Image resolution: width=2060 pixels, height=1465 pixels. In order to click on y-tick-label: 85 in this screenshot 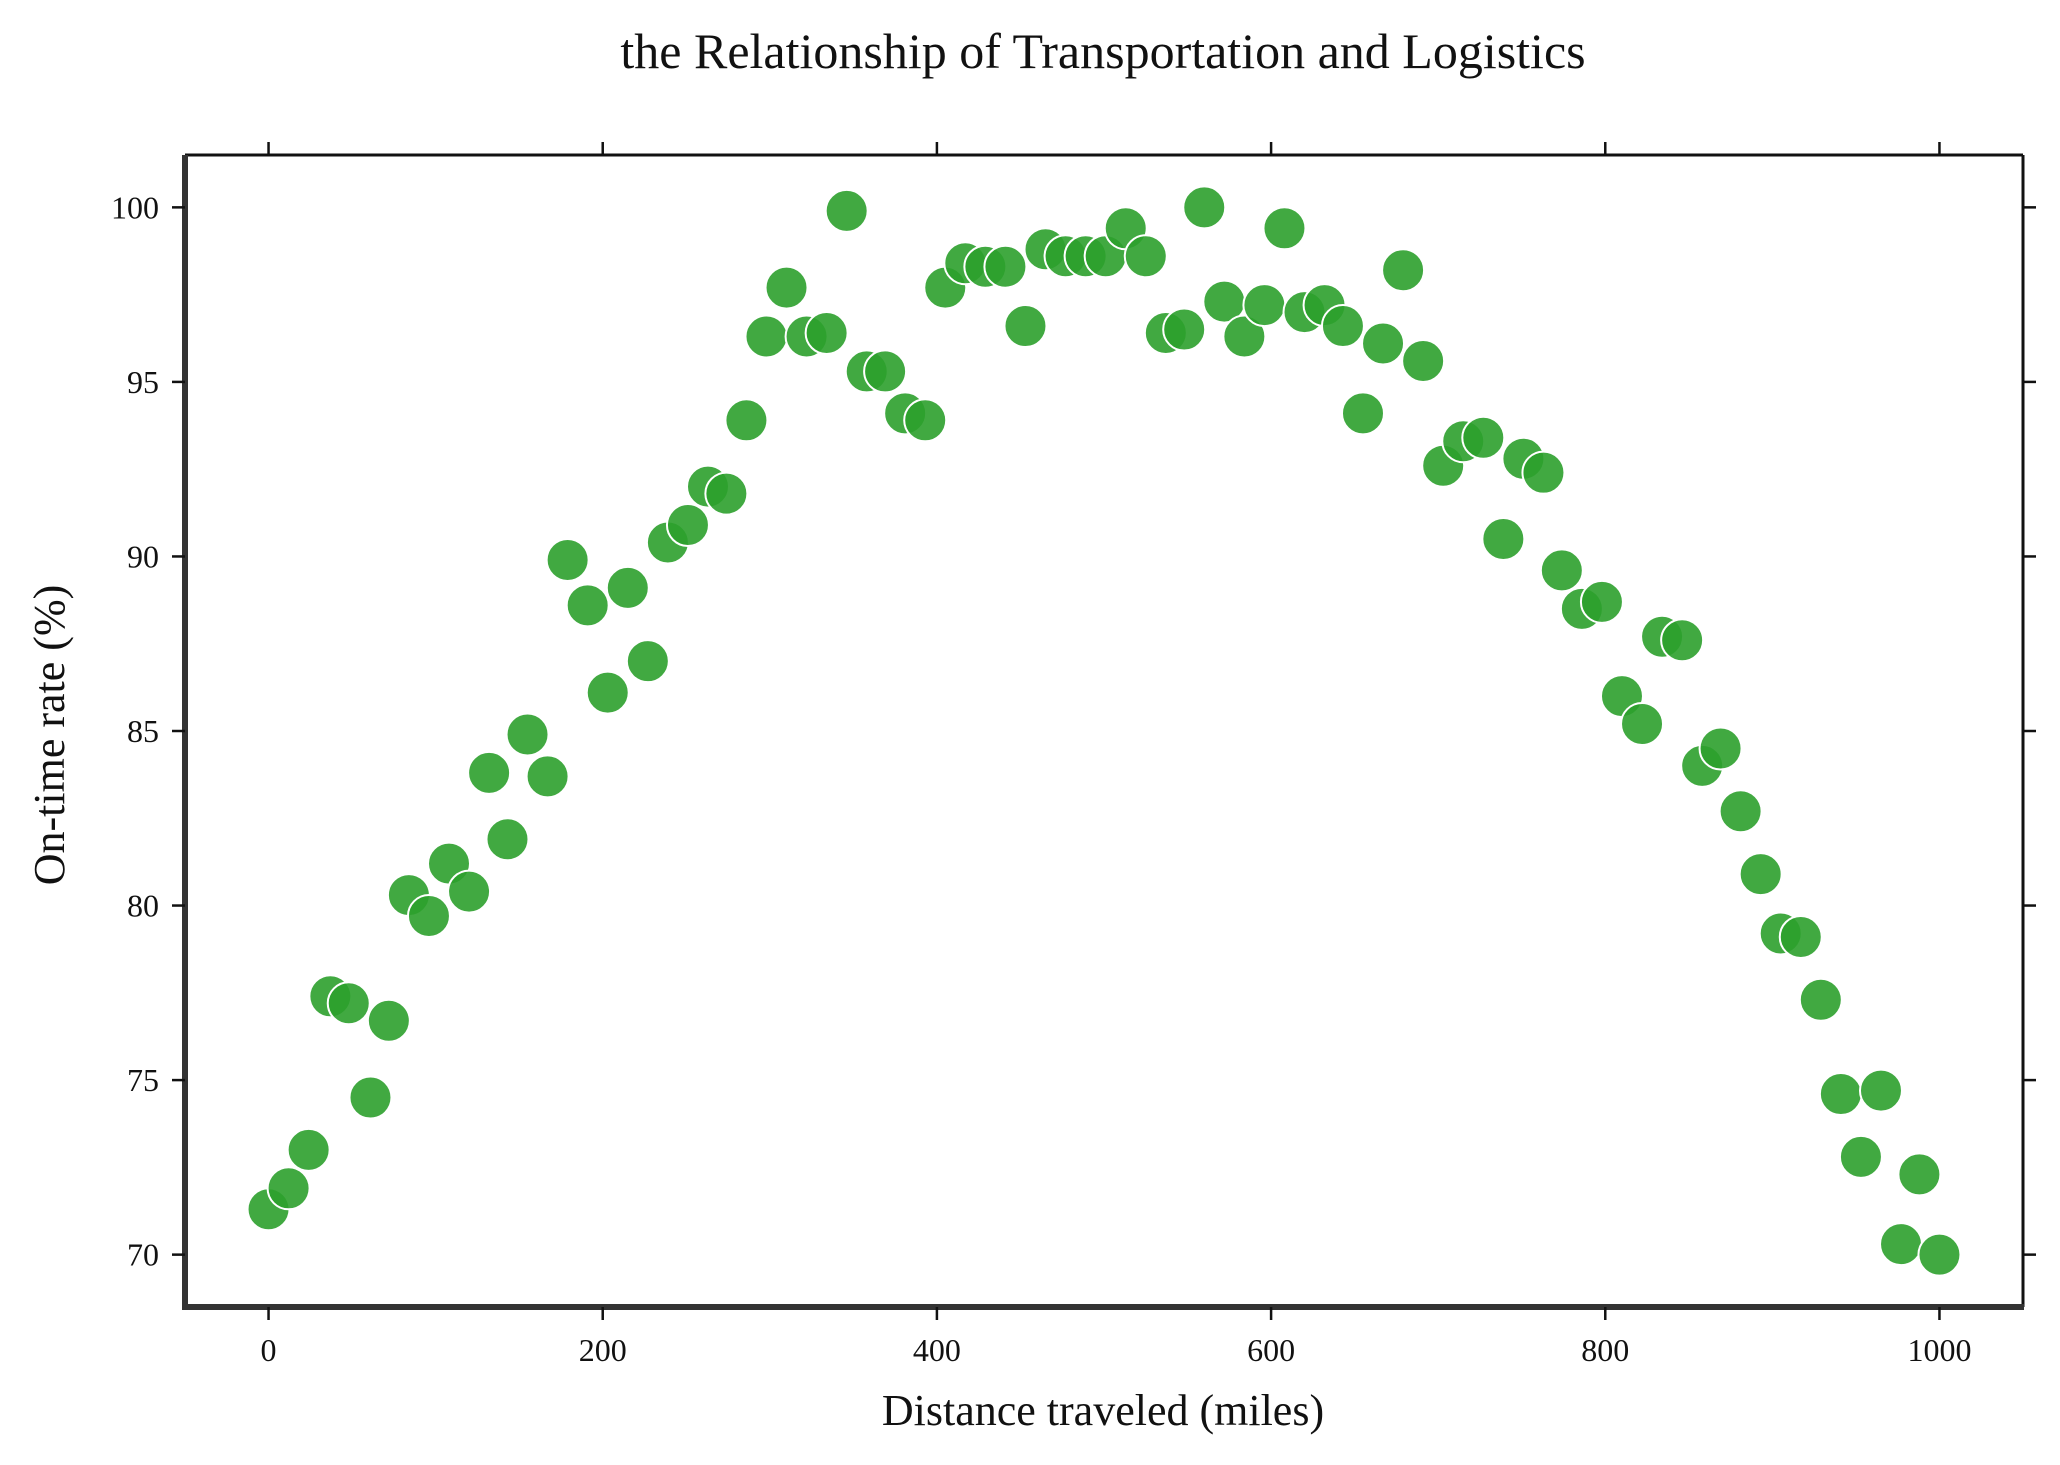, I will do `click(143, 731)`.